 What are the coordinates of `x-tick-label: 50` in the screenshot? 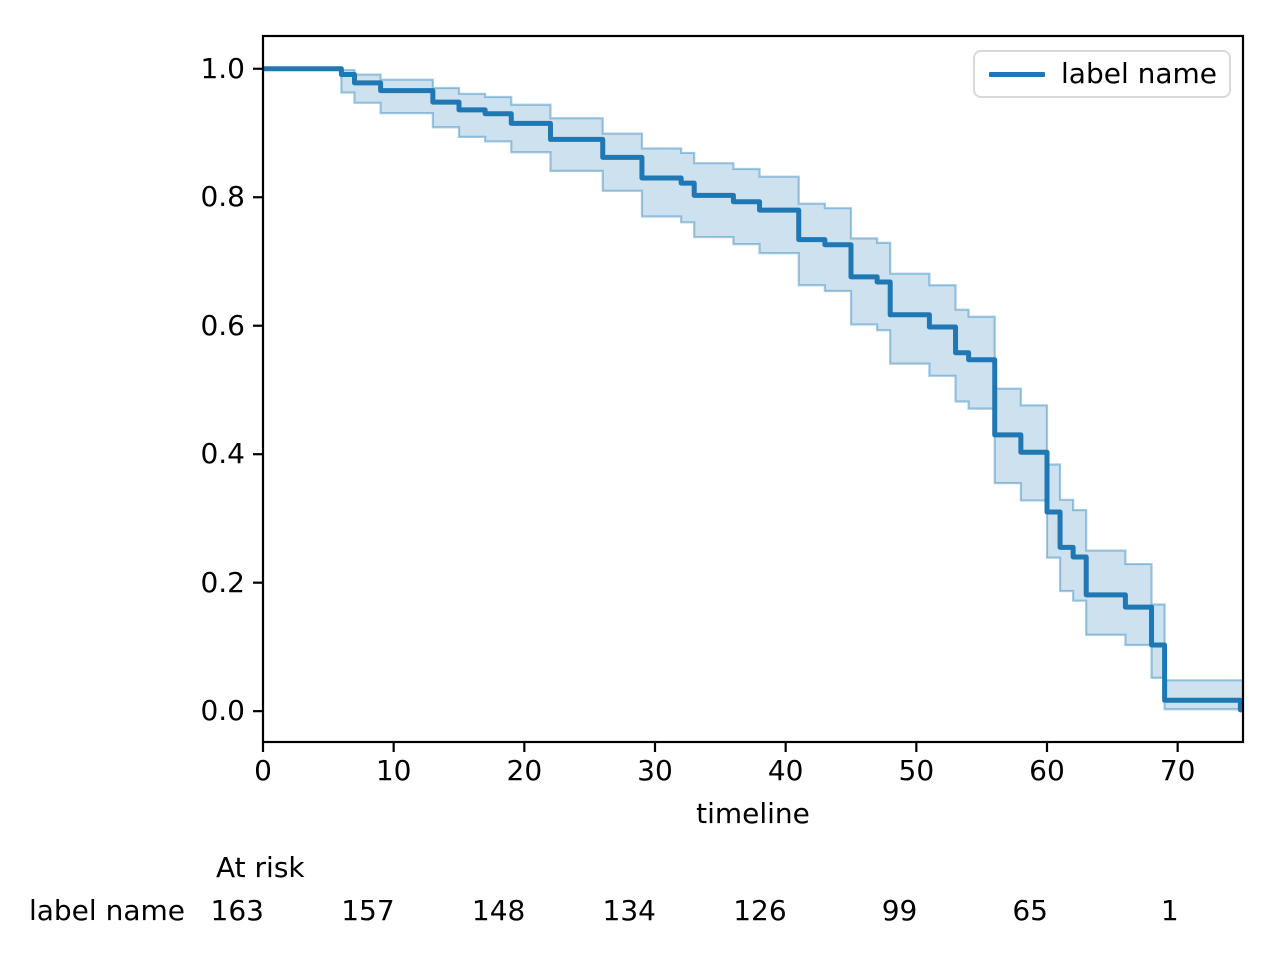 It's located at (916, 770).